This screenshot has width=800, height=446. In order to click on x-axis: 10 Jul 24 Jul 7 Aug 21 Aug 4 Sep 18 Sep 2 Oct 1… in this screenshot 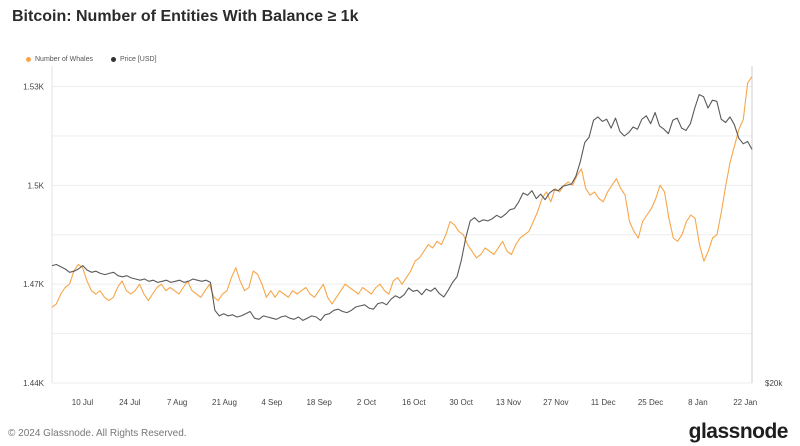, I will do `click(414, 402)`.